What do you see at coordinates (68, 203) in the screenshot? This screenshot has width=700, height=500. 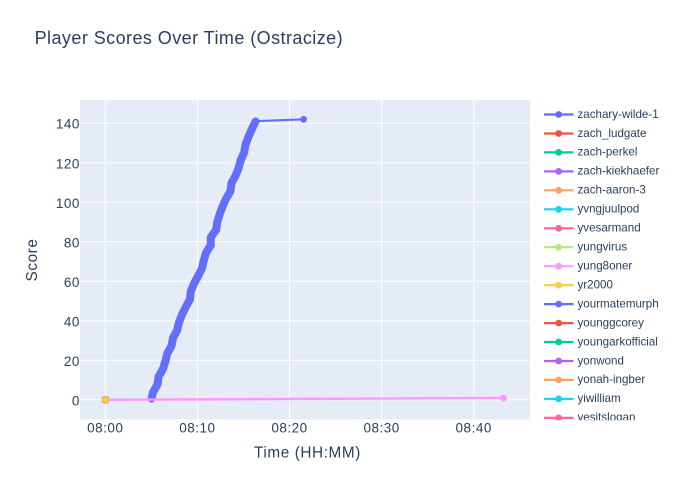 I see `svg-text: 100` at bounding box center [68, 203].